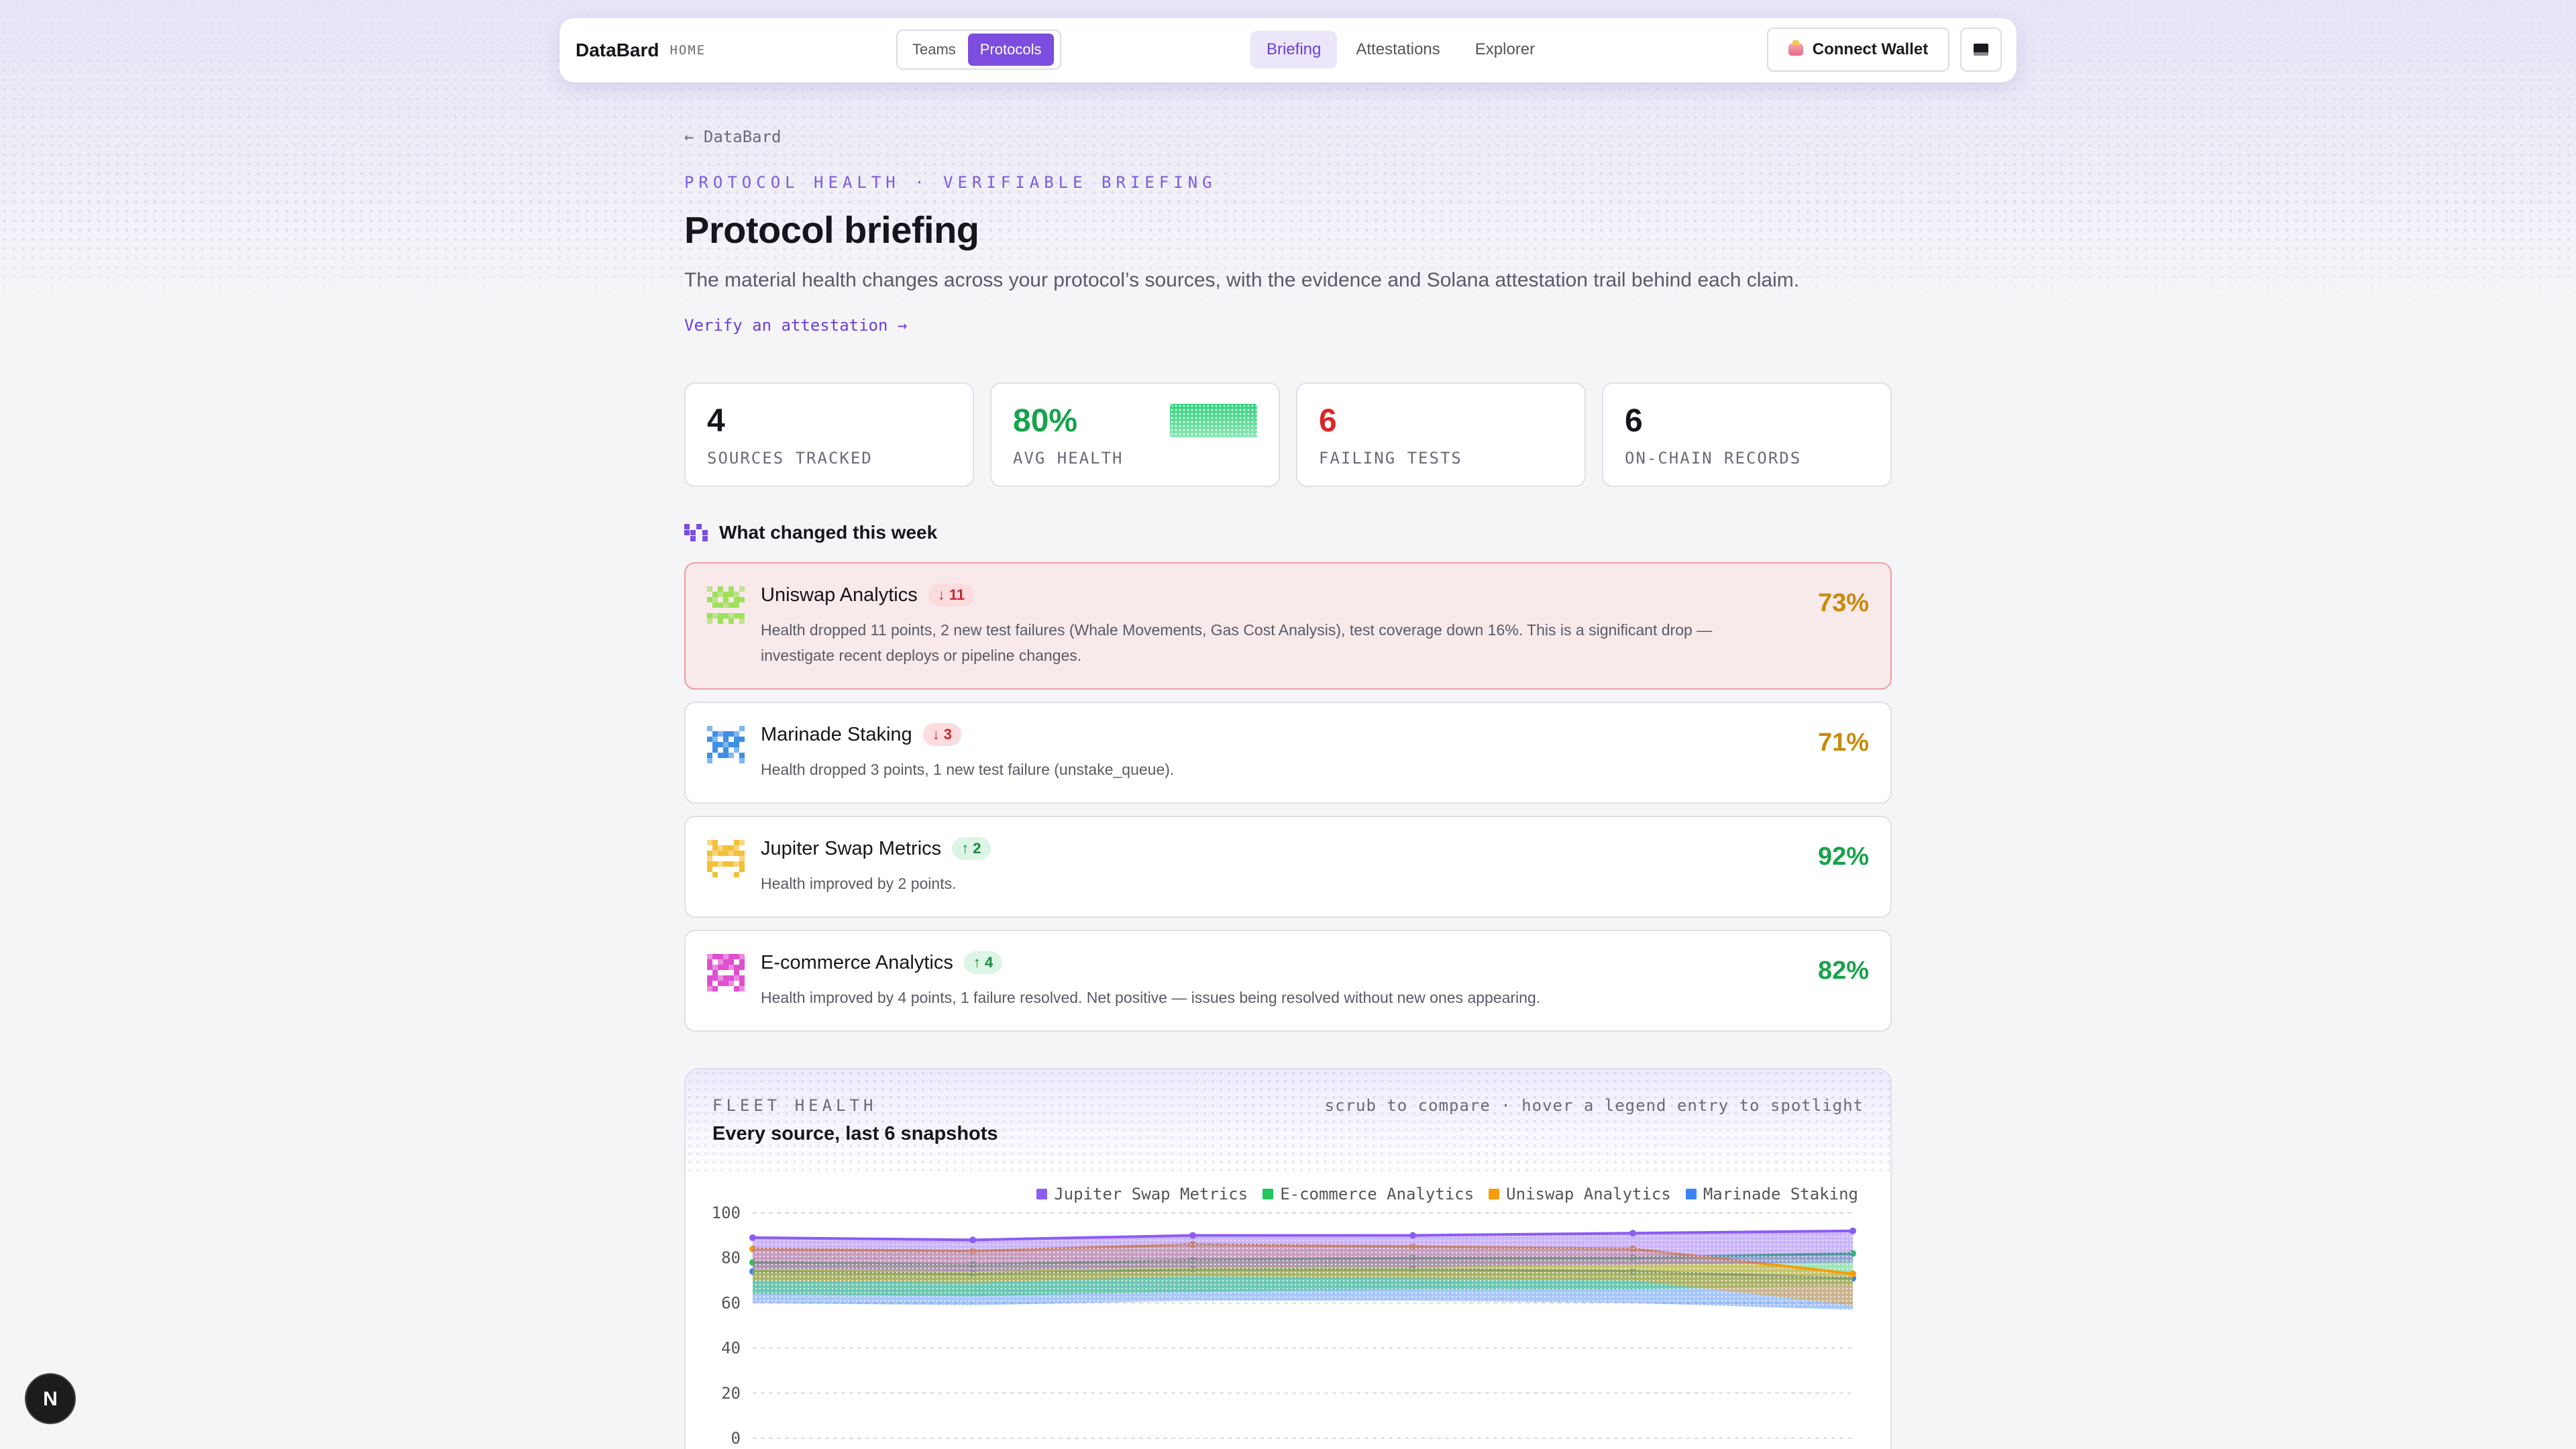 The height and width of the screenshot is (1449, 2576). What do you see at coordinates (733, 136) in the screenshot?
I see `back-link: ← DataBard` at bounding box center [733, 136].